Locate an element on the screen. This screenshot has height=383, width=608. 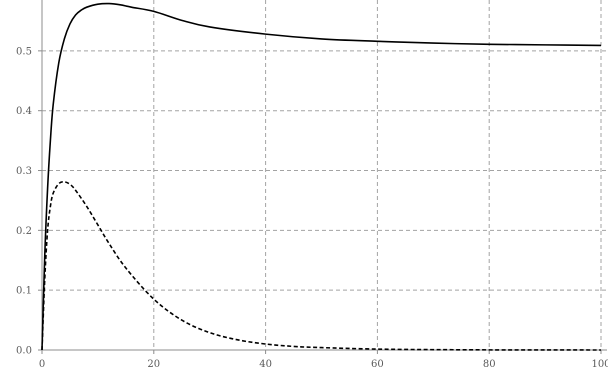
x-tick-label: 20 is located at coordinates (153, 364).